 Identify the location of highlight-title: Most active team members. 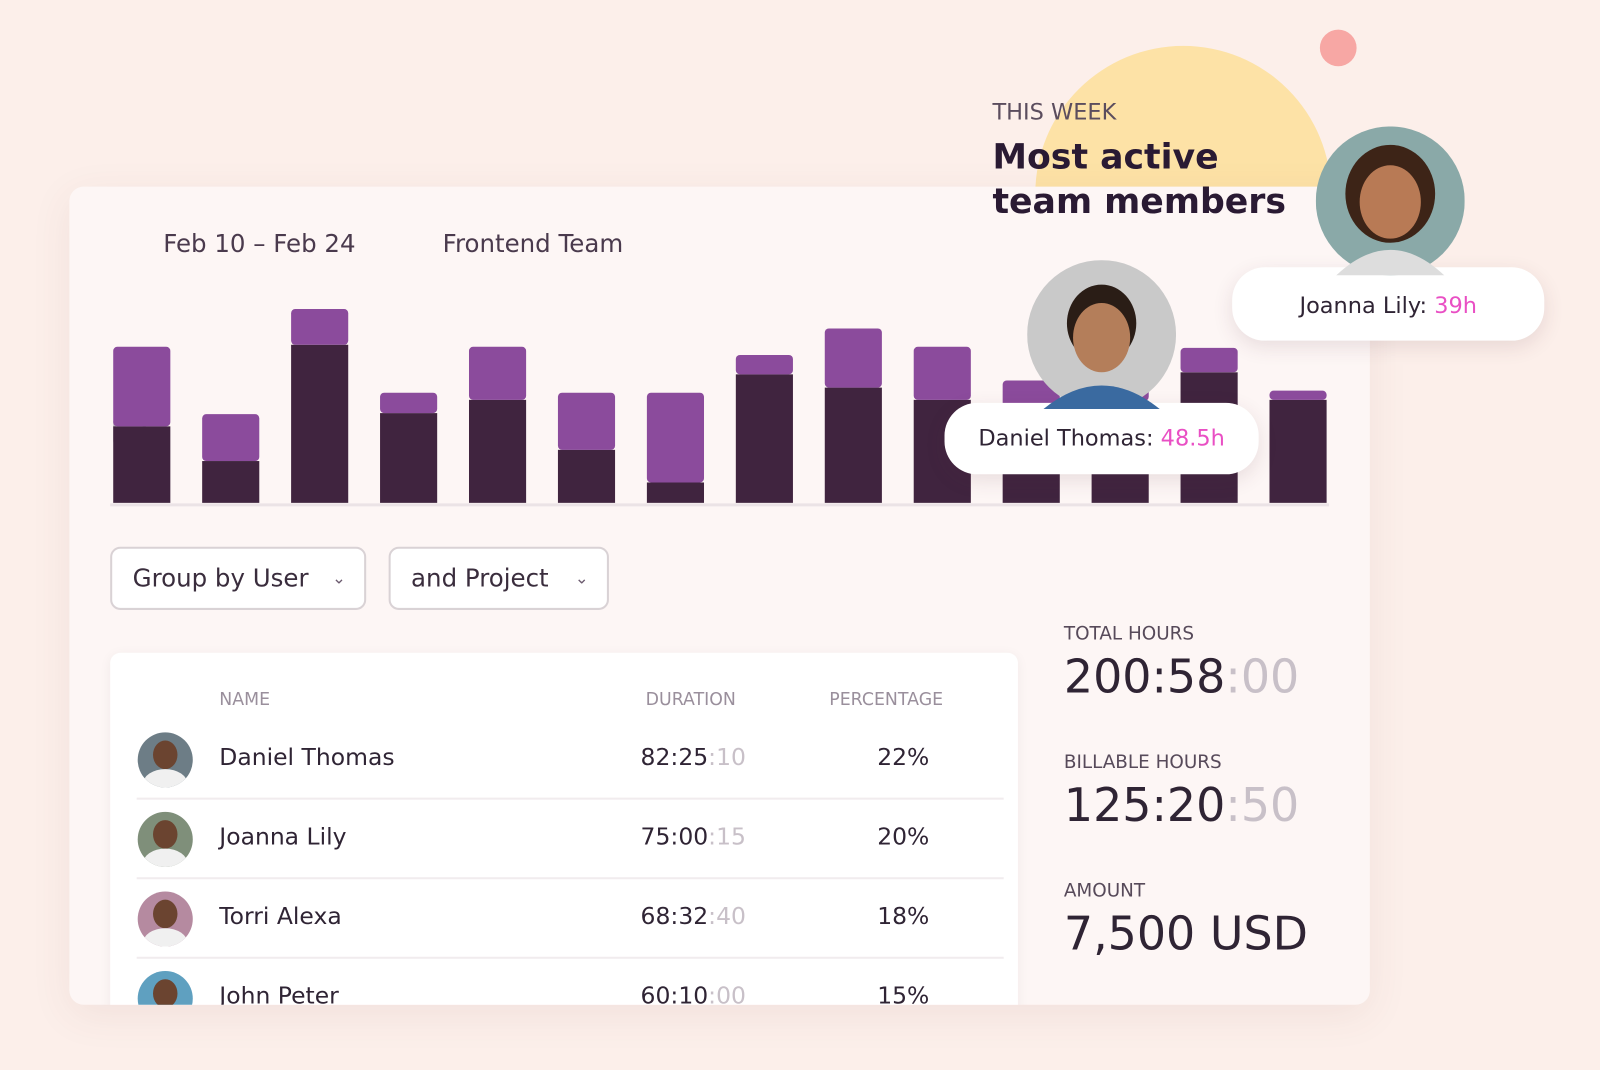
(1139, 180).